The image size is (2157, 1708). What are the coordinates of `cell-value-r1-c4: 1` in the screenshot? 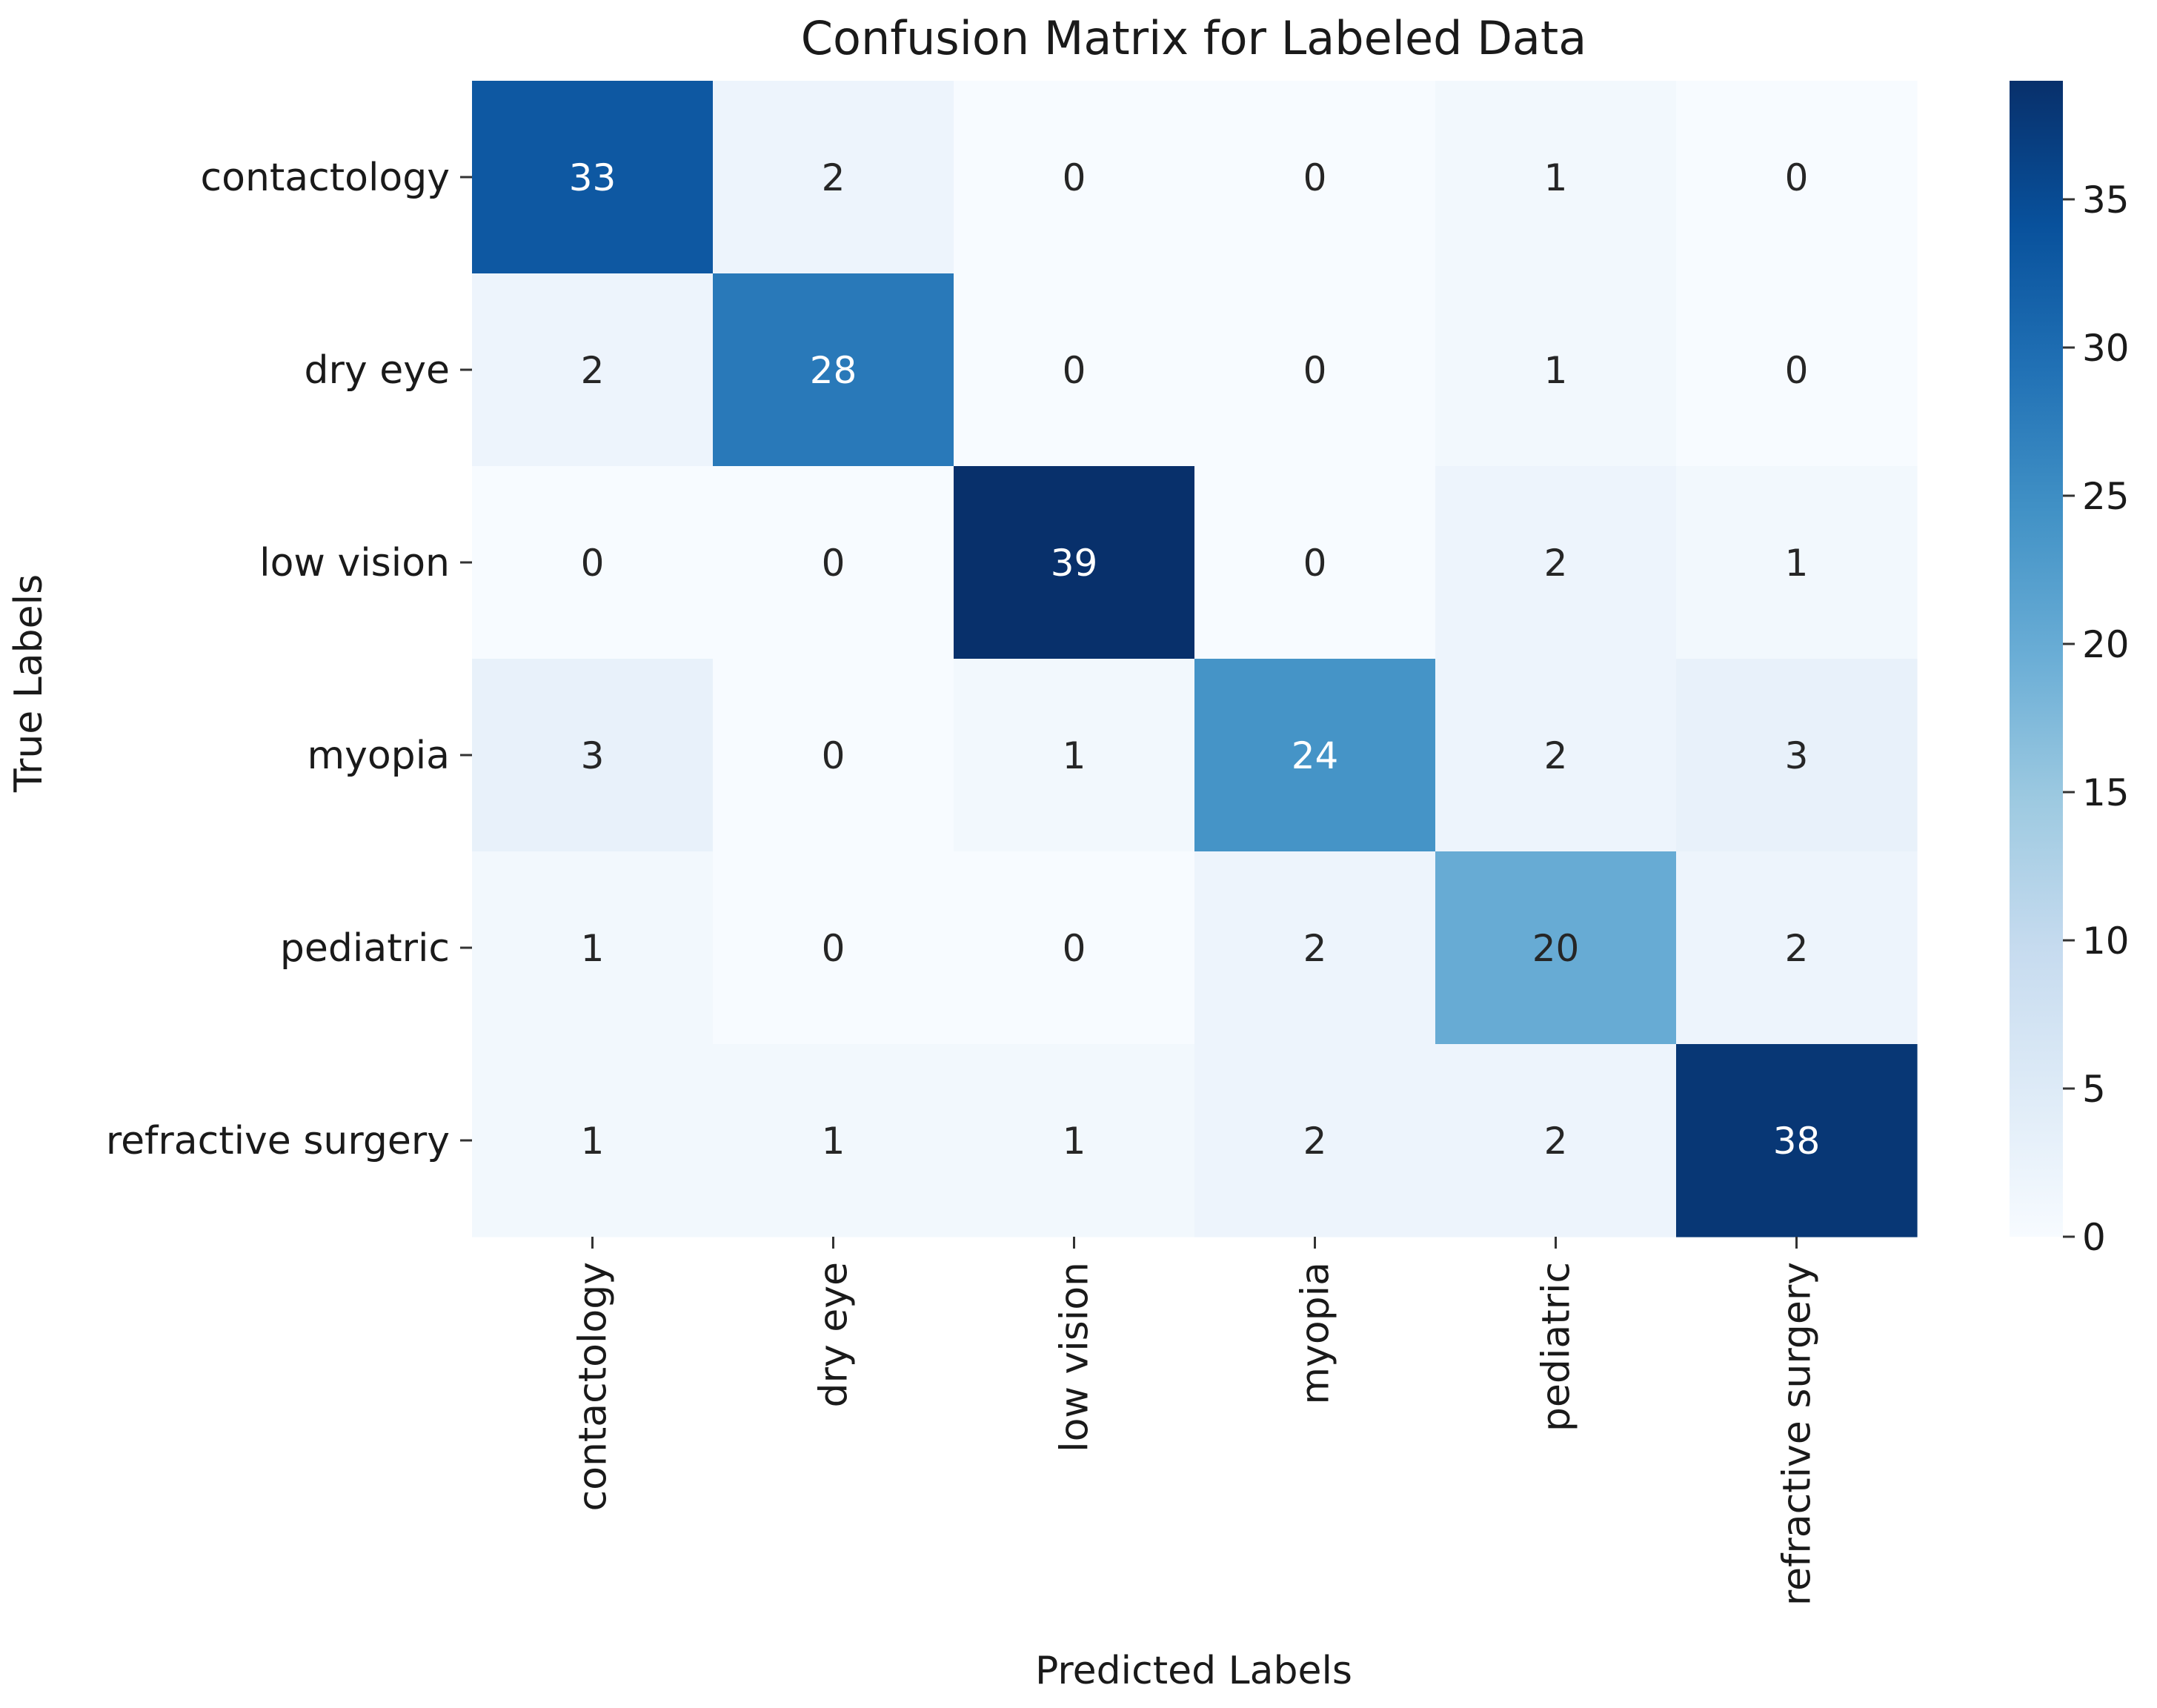 It's located at (1556, 370).